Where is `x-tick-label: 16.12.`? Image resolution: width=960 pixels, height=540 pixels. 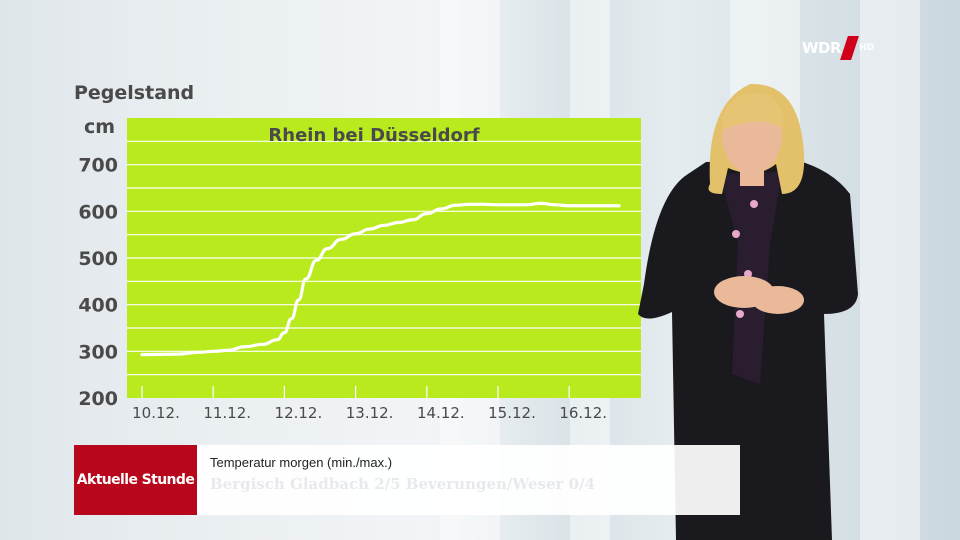
x-tick-label: 16.12. is located at coordinates (583, 413).